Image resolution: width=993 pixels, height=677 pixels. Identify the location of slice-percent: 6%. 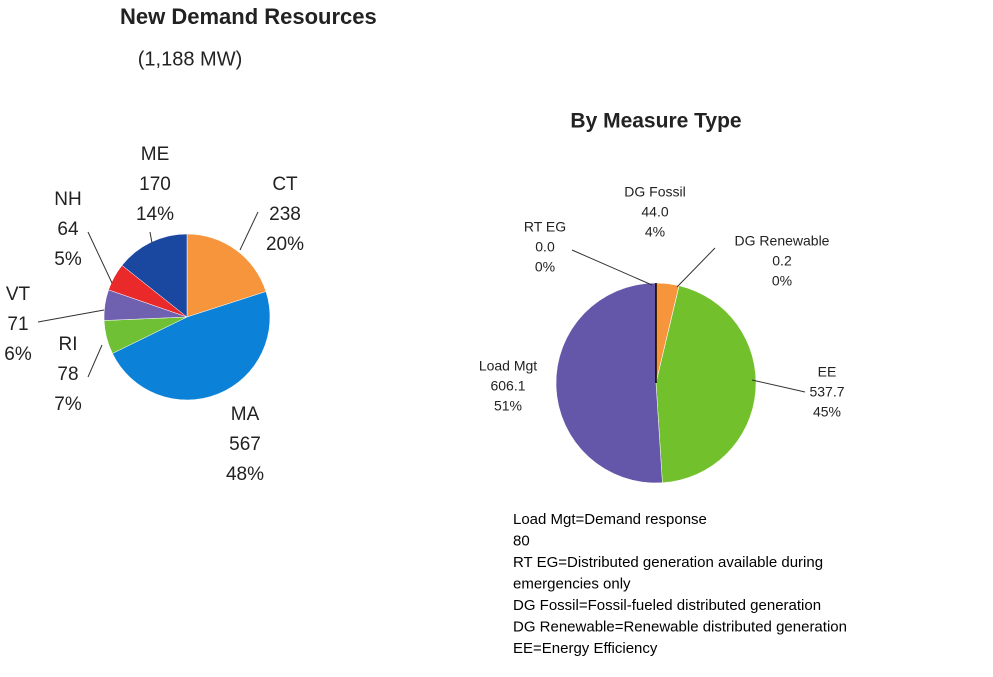
(18, 354).